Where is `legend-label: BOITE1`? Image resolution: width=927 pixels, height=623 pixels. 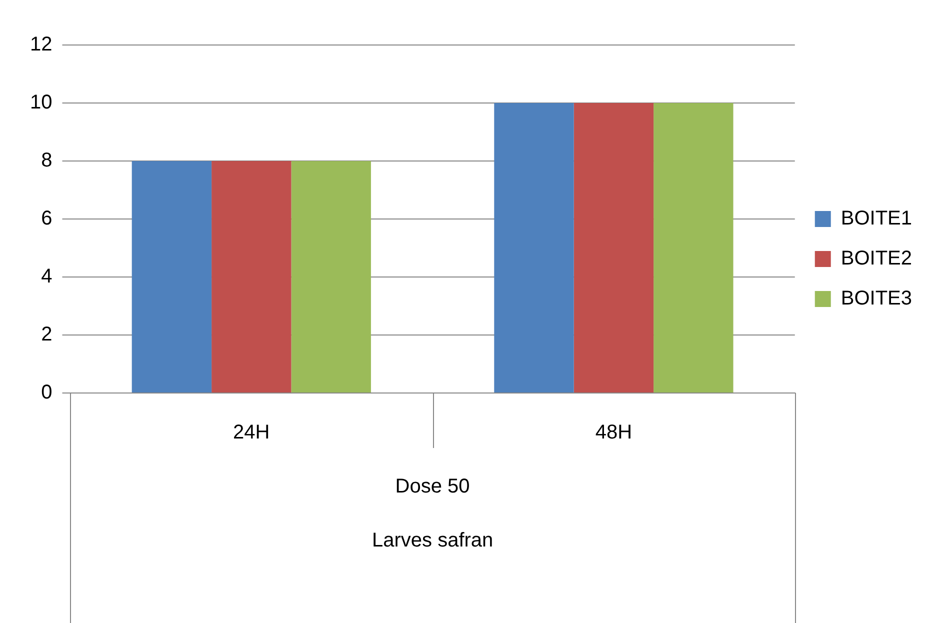
legend-label: BOITE1 is located at coordinates (876, 219).